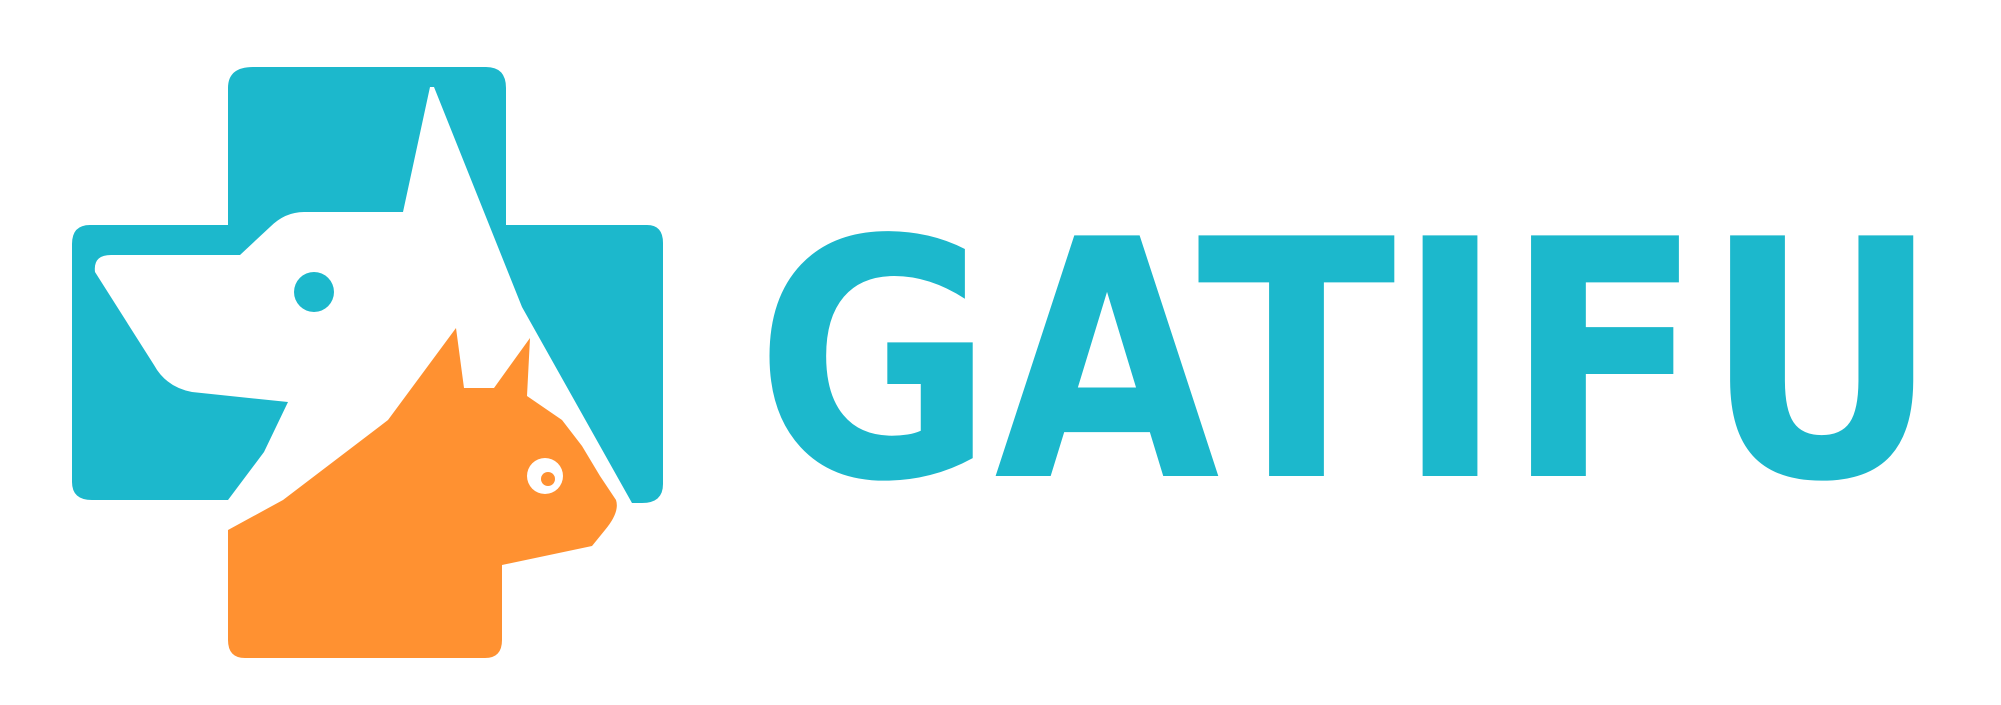 The image size is (2001, 705). What do you see at coordinates (548, 479) in the screenshot?
I see `cat-pupil-icon` at bounding box center [548, 479].